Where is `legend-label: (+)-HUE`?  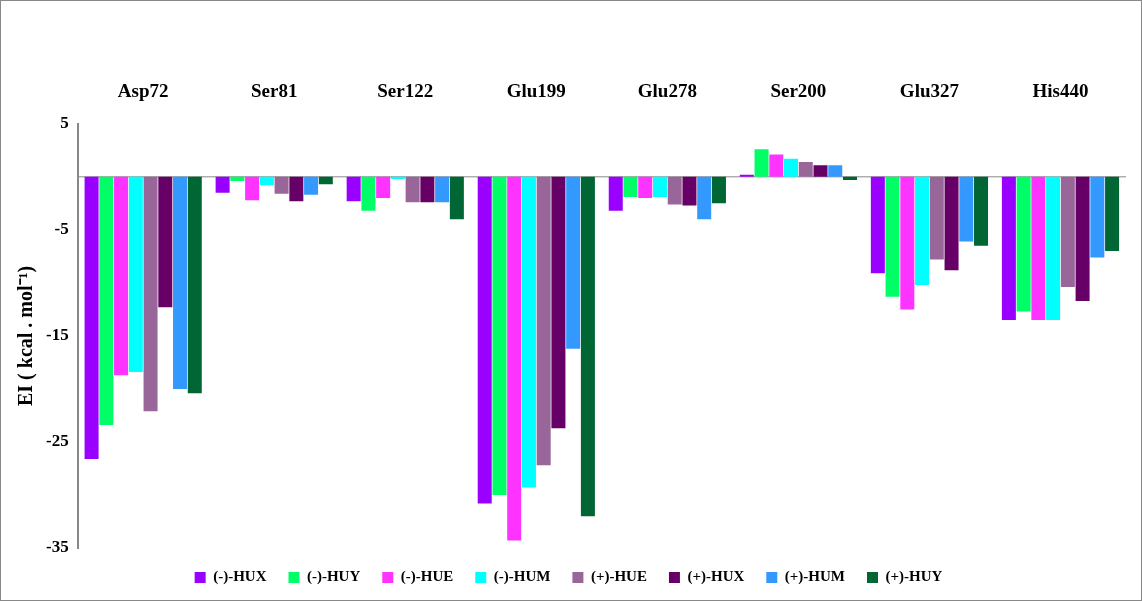 legend-label: (+)-HUE is located at coordinates (618, 577).